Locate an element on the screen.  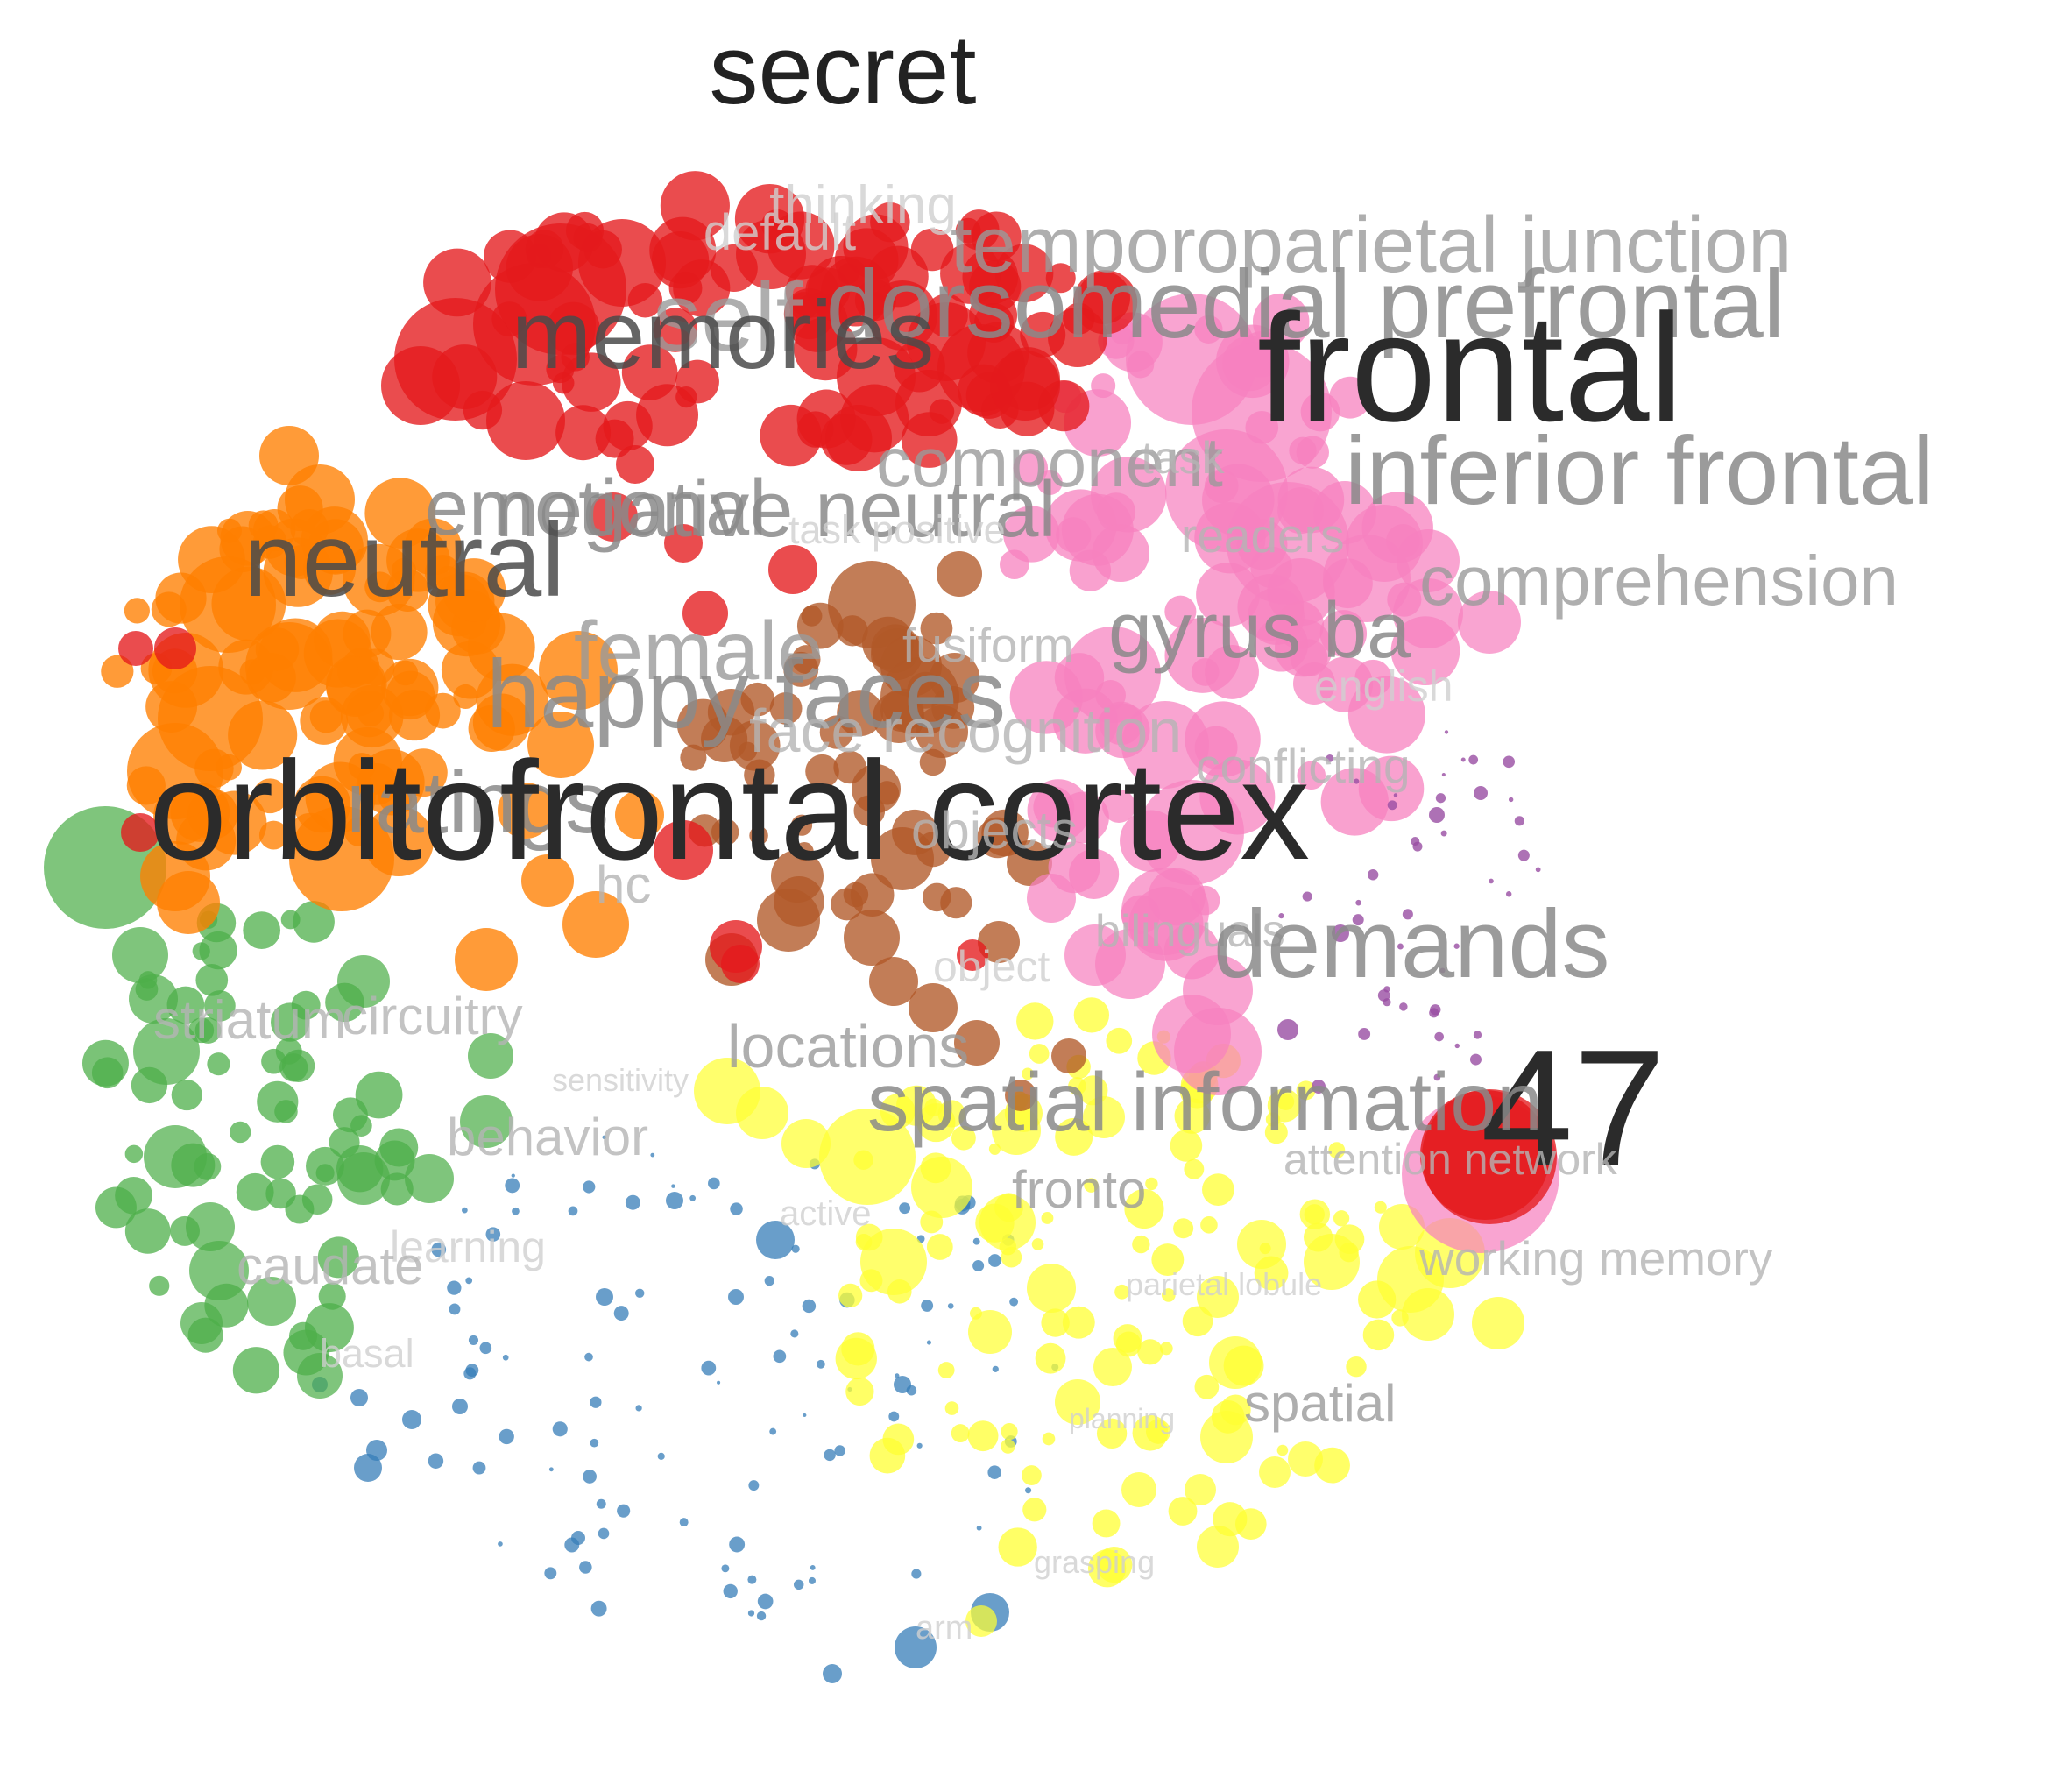
term-label: planning is located at coordinates (1122, 1418).